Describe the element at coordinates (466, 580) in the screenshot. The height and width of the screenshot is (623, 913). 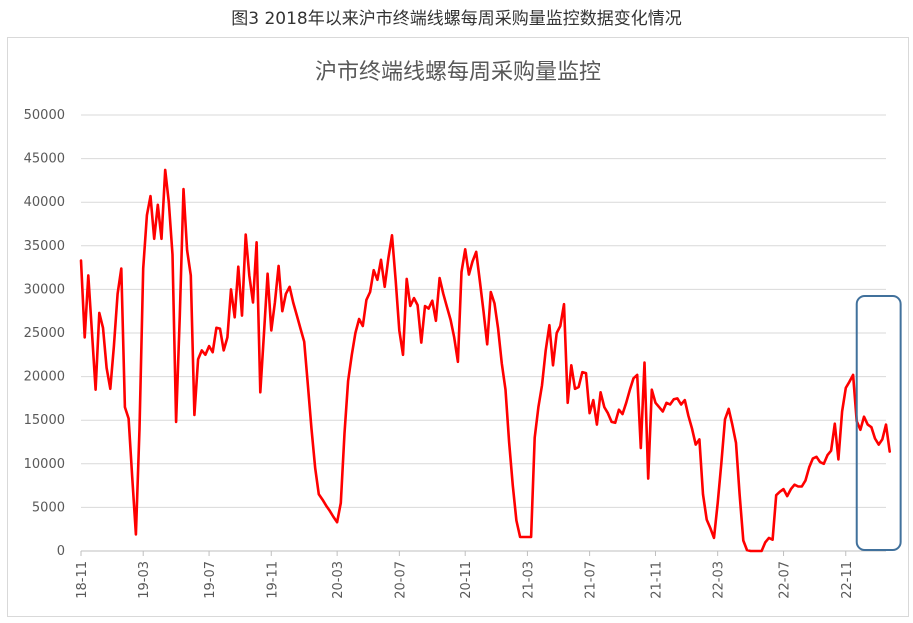
I see `x-tick-label: 20-11` at that location.